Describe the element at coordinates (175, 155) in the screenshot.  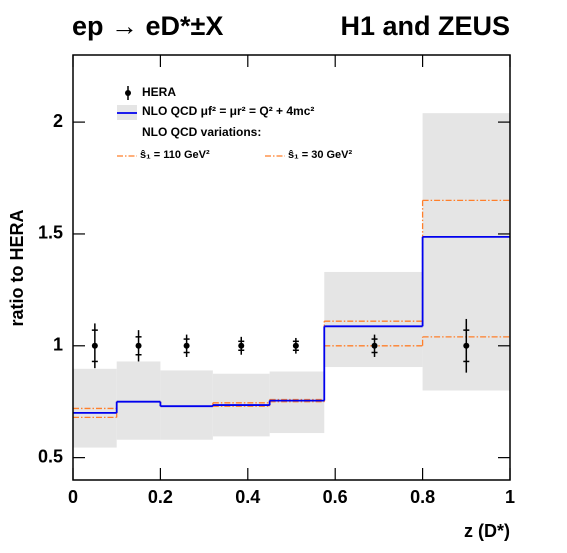
I see `legend-label: ŝ₁ = 110 GeV²` at that location.